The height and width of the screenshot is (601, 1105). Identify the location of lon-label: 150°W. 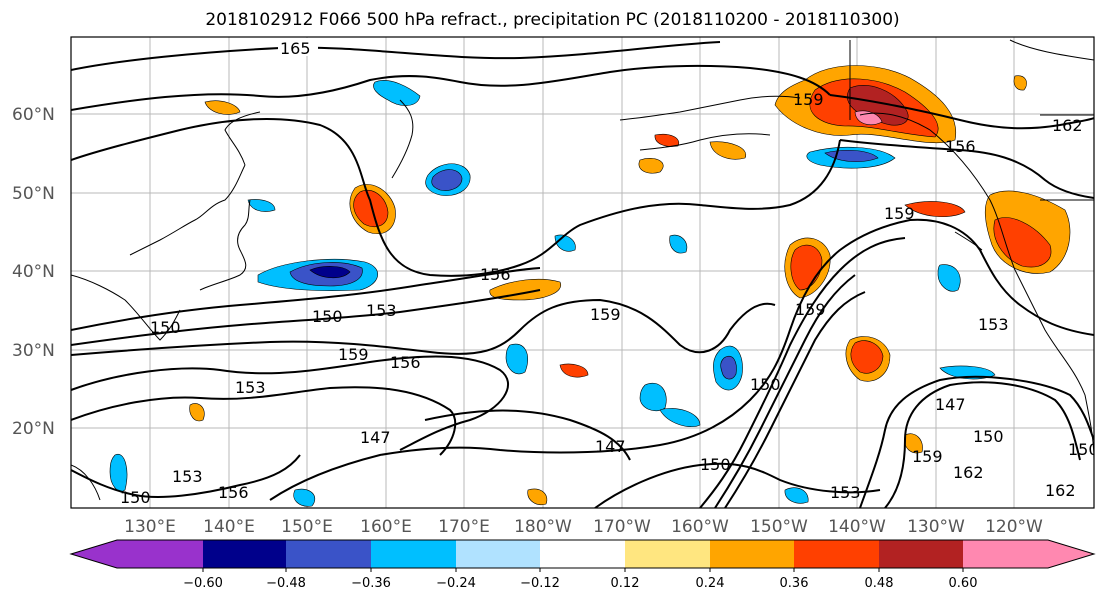
(779, 527).